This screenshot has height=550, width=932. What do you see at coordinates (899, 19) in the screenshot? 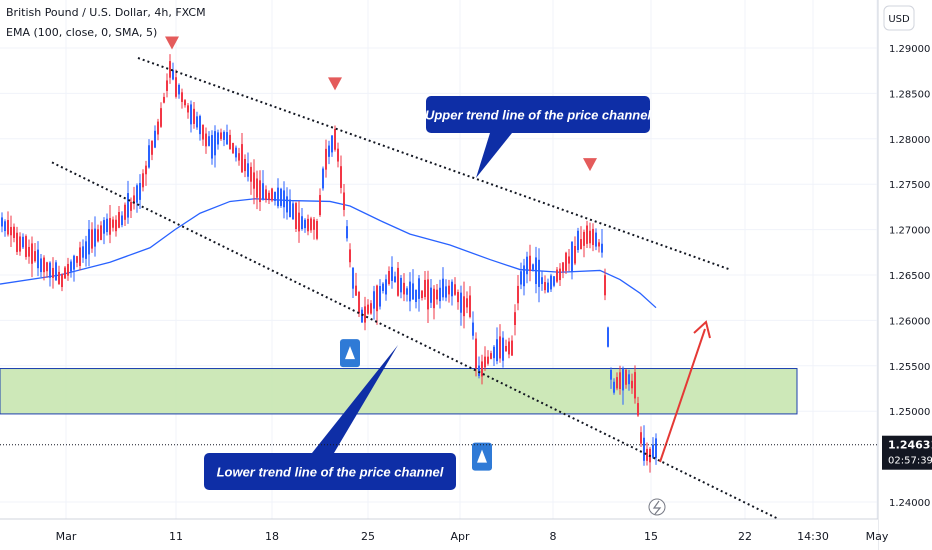
I see `currency-label: USD` at bounding box center [899, 19].